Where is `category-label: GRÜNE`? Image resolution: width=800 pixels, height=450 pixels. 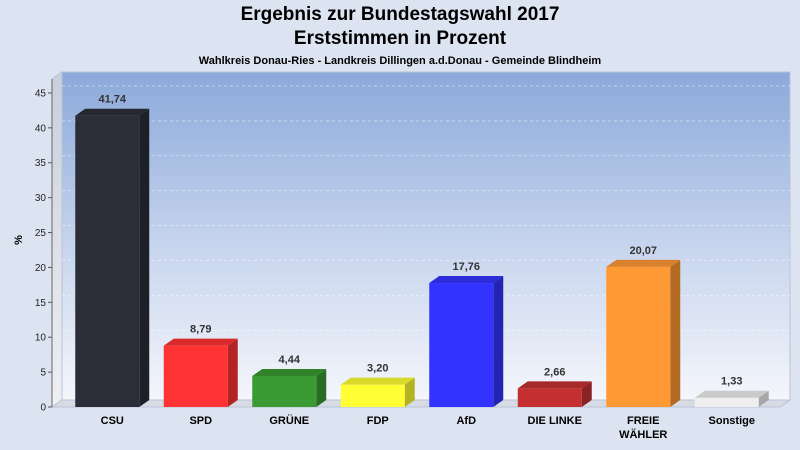 category-label: GRÜNE is located at coordinates (289, 420).